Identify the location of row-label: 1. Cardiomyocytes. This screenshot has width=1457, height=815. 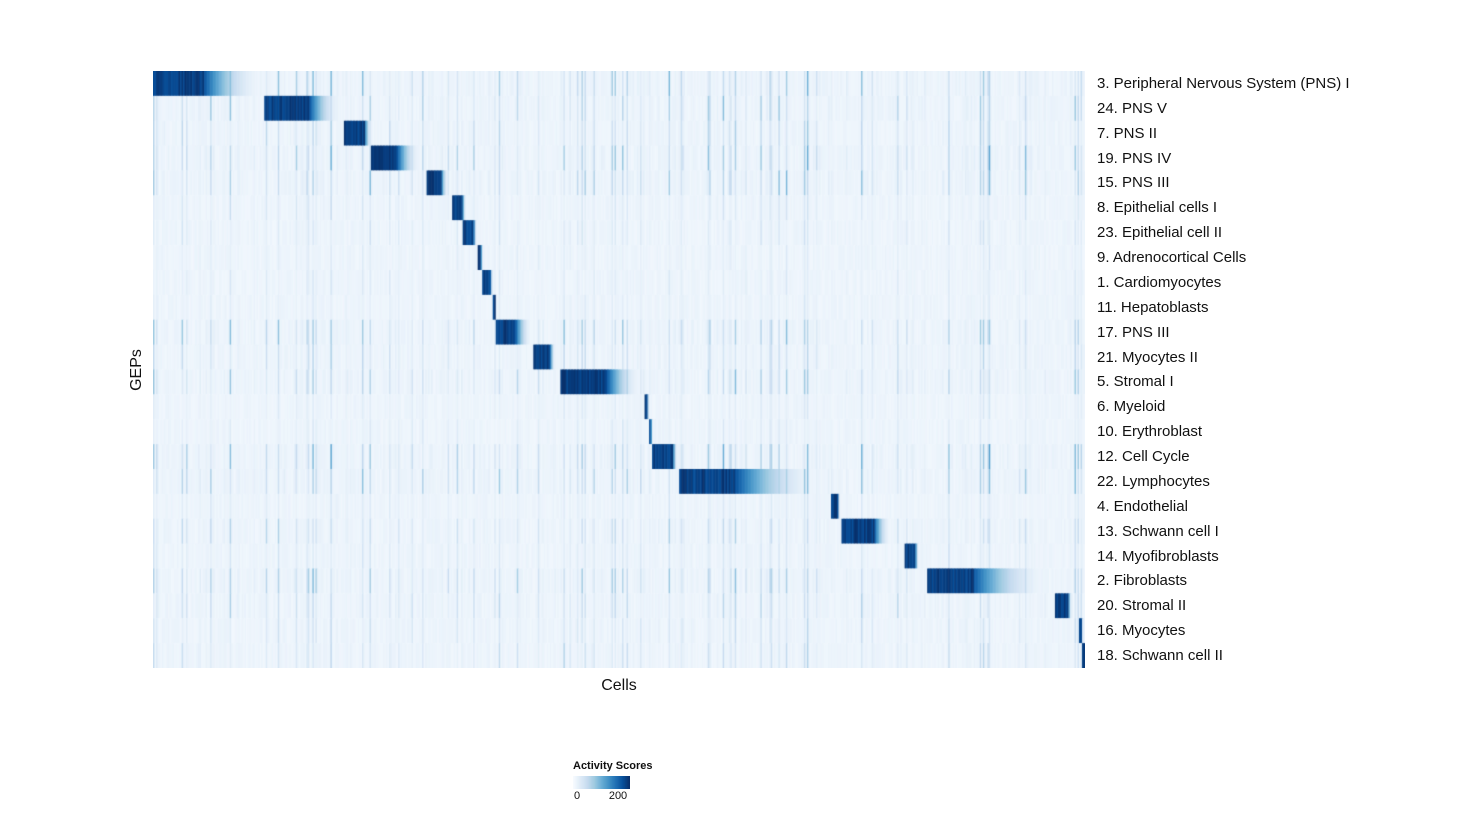
(1159, 282).